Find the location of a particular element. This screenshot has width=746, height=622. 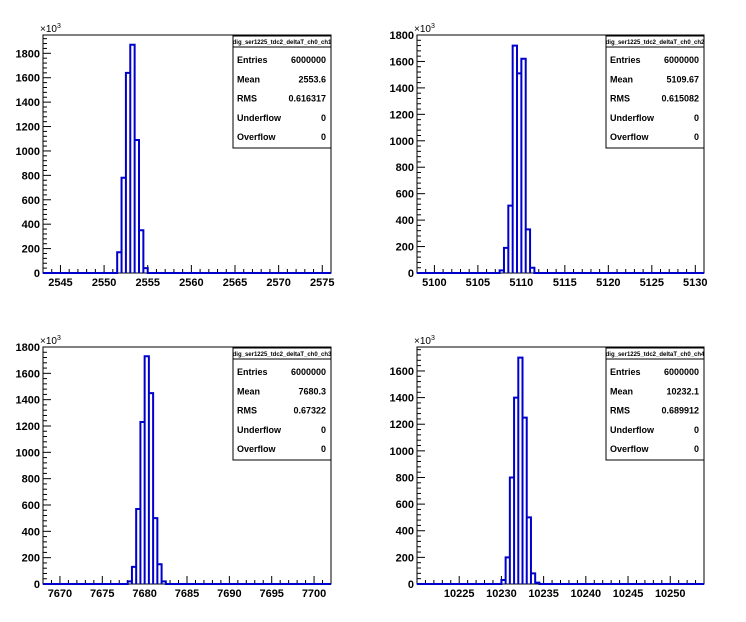

x-tick-label: 7700 is located at coordinates (314, 594).